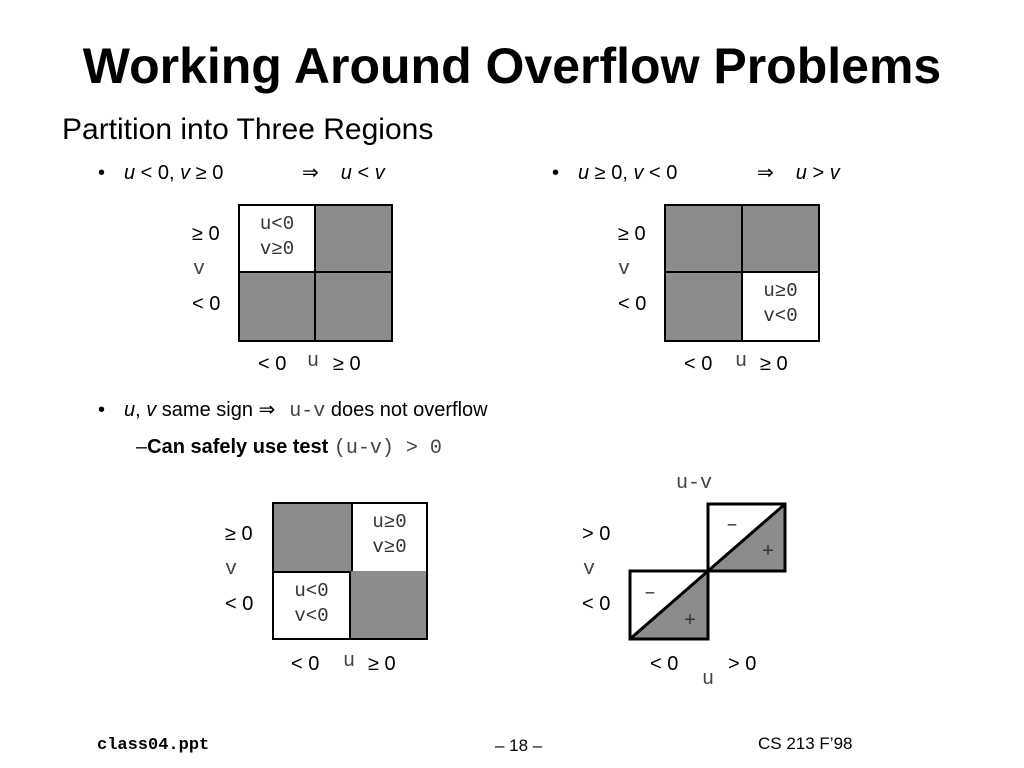 The image size is (1024, 768). What do you see at coordinates (742, 664) in the screenshot?
I see `axis-u-gt0: > 0` at bounding box center [742, 664].